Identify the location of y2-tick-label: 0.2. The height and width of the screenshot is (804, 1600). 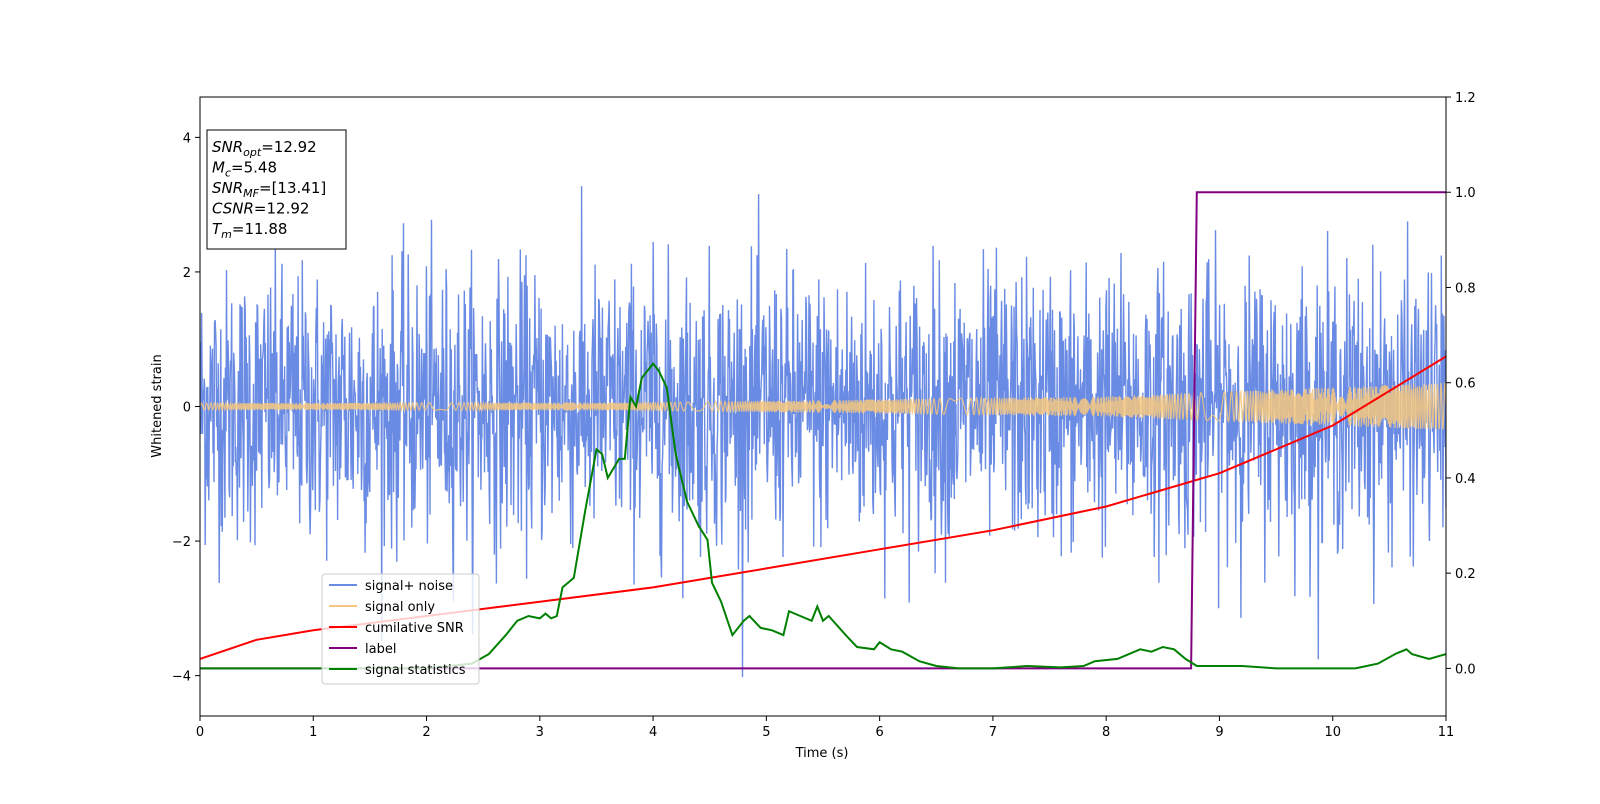
(1465, 574).